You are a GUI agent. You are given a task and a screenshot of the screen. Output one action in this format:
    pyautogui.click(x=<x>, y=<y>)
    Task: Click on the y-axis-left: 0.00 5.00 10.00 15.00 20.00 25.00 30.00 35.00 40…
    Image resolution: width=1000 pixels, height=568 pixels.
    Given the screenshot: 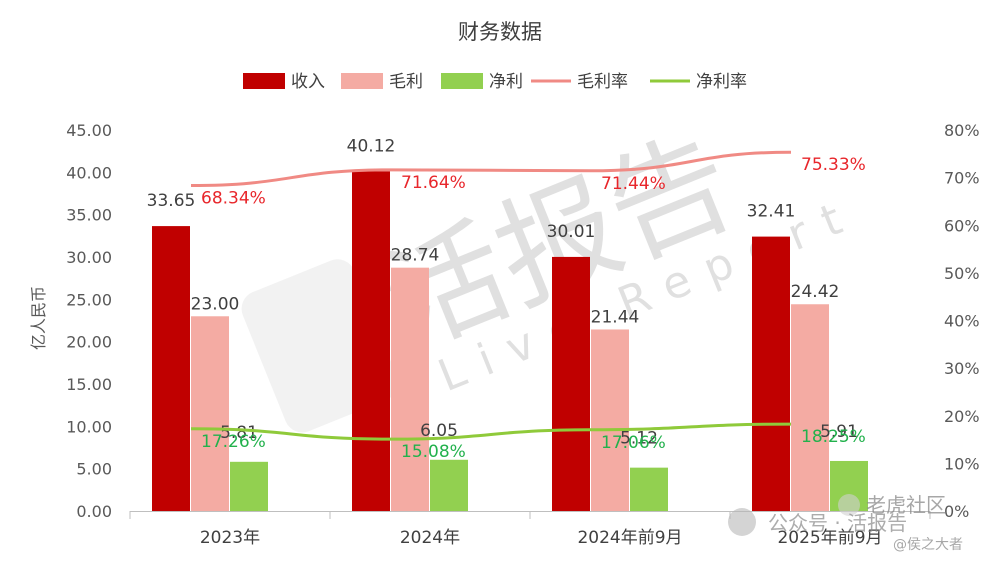 What is the action you would take?
    pyautogui.click(x=89, y=321)
    